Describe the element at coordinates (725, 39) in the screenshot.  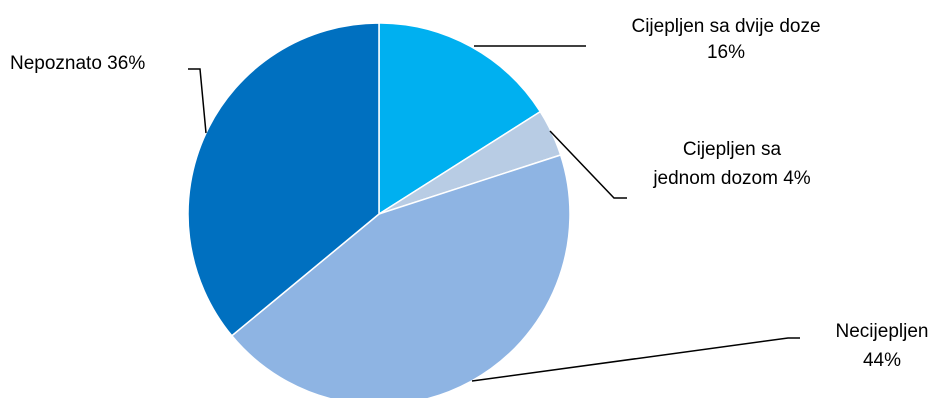
I see `slice-label-0: Cijepljen sa dvije doze 16%` at that location.